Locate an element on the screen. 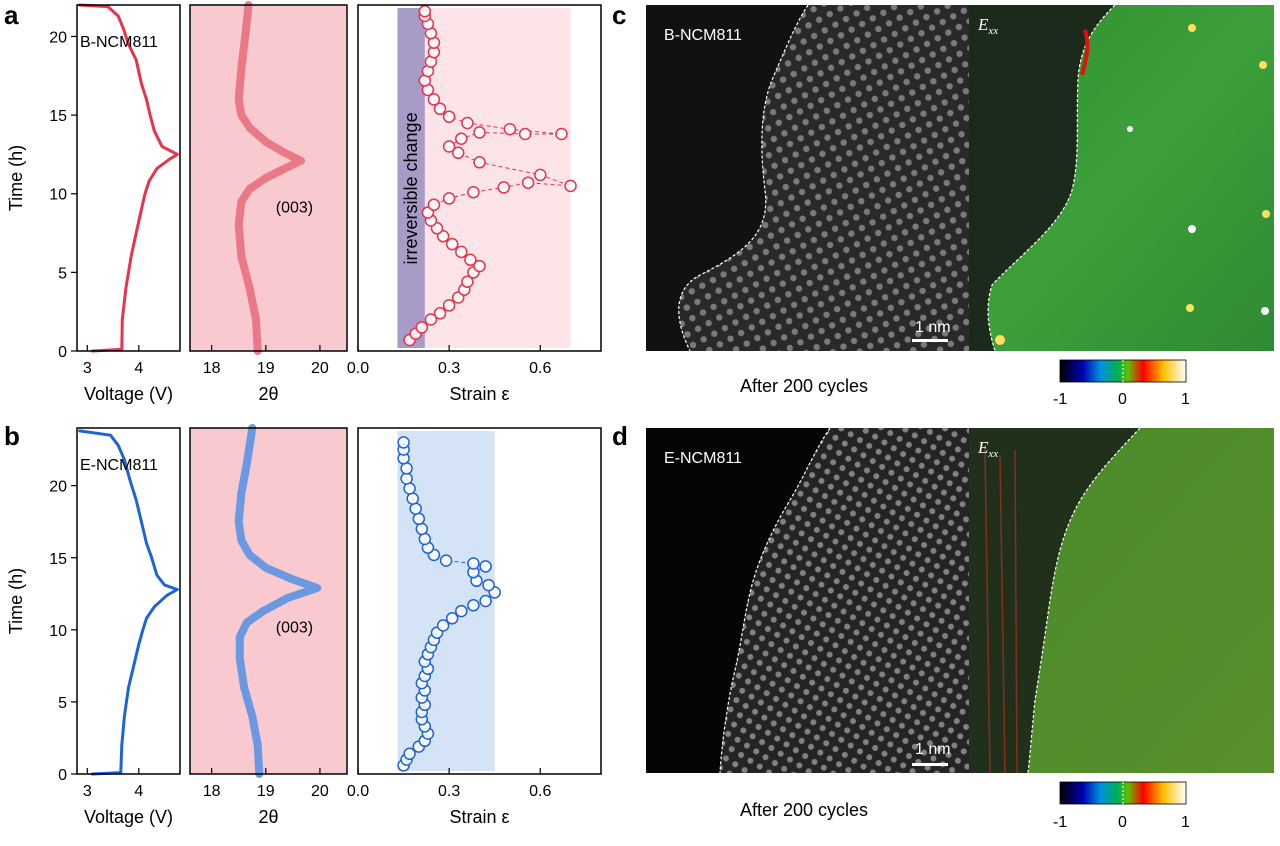 Image resolution: width=1280 pixels, height=846 pixels. y-tick-label-b-voltage: 5 is located at coordinates (62, 703).